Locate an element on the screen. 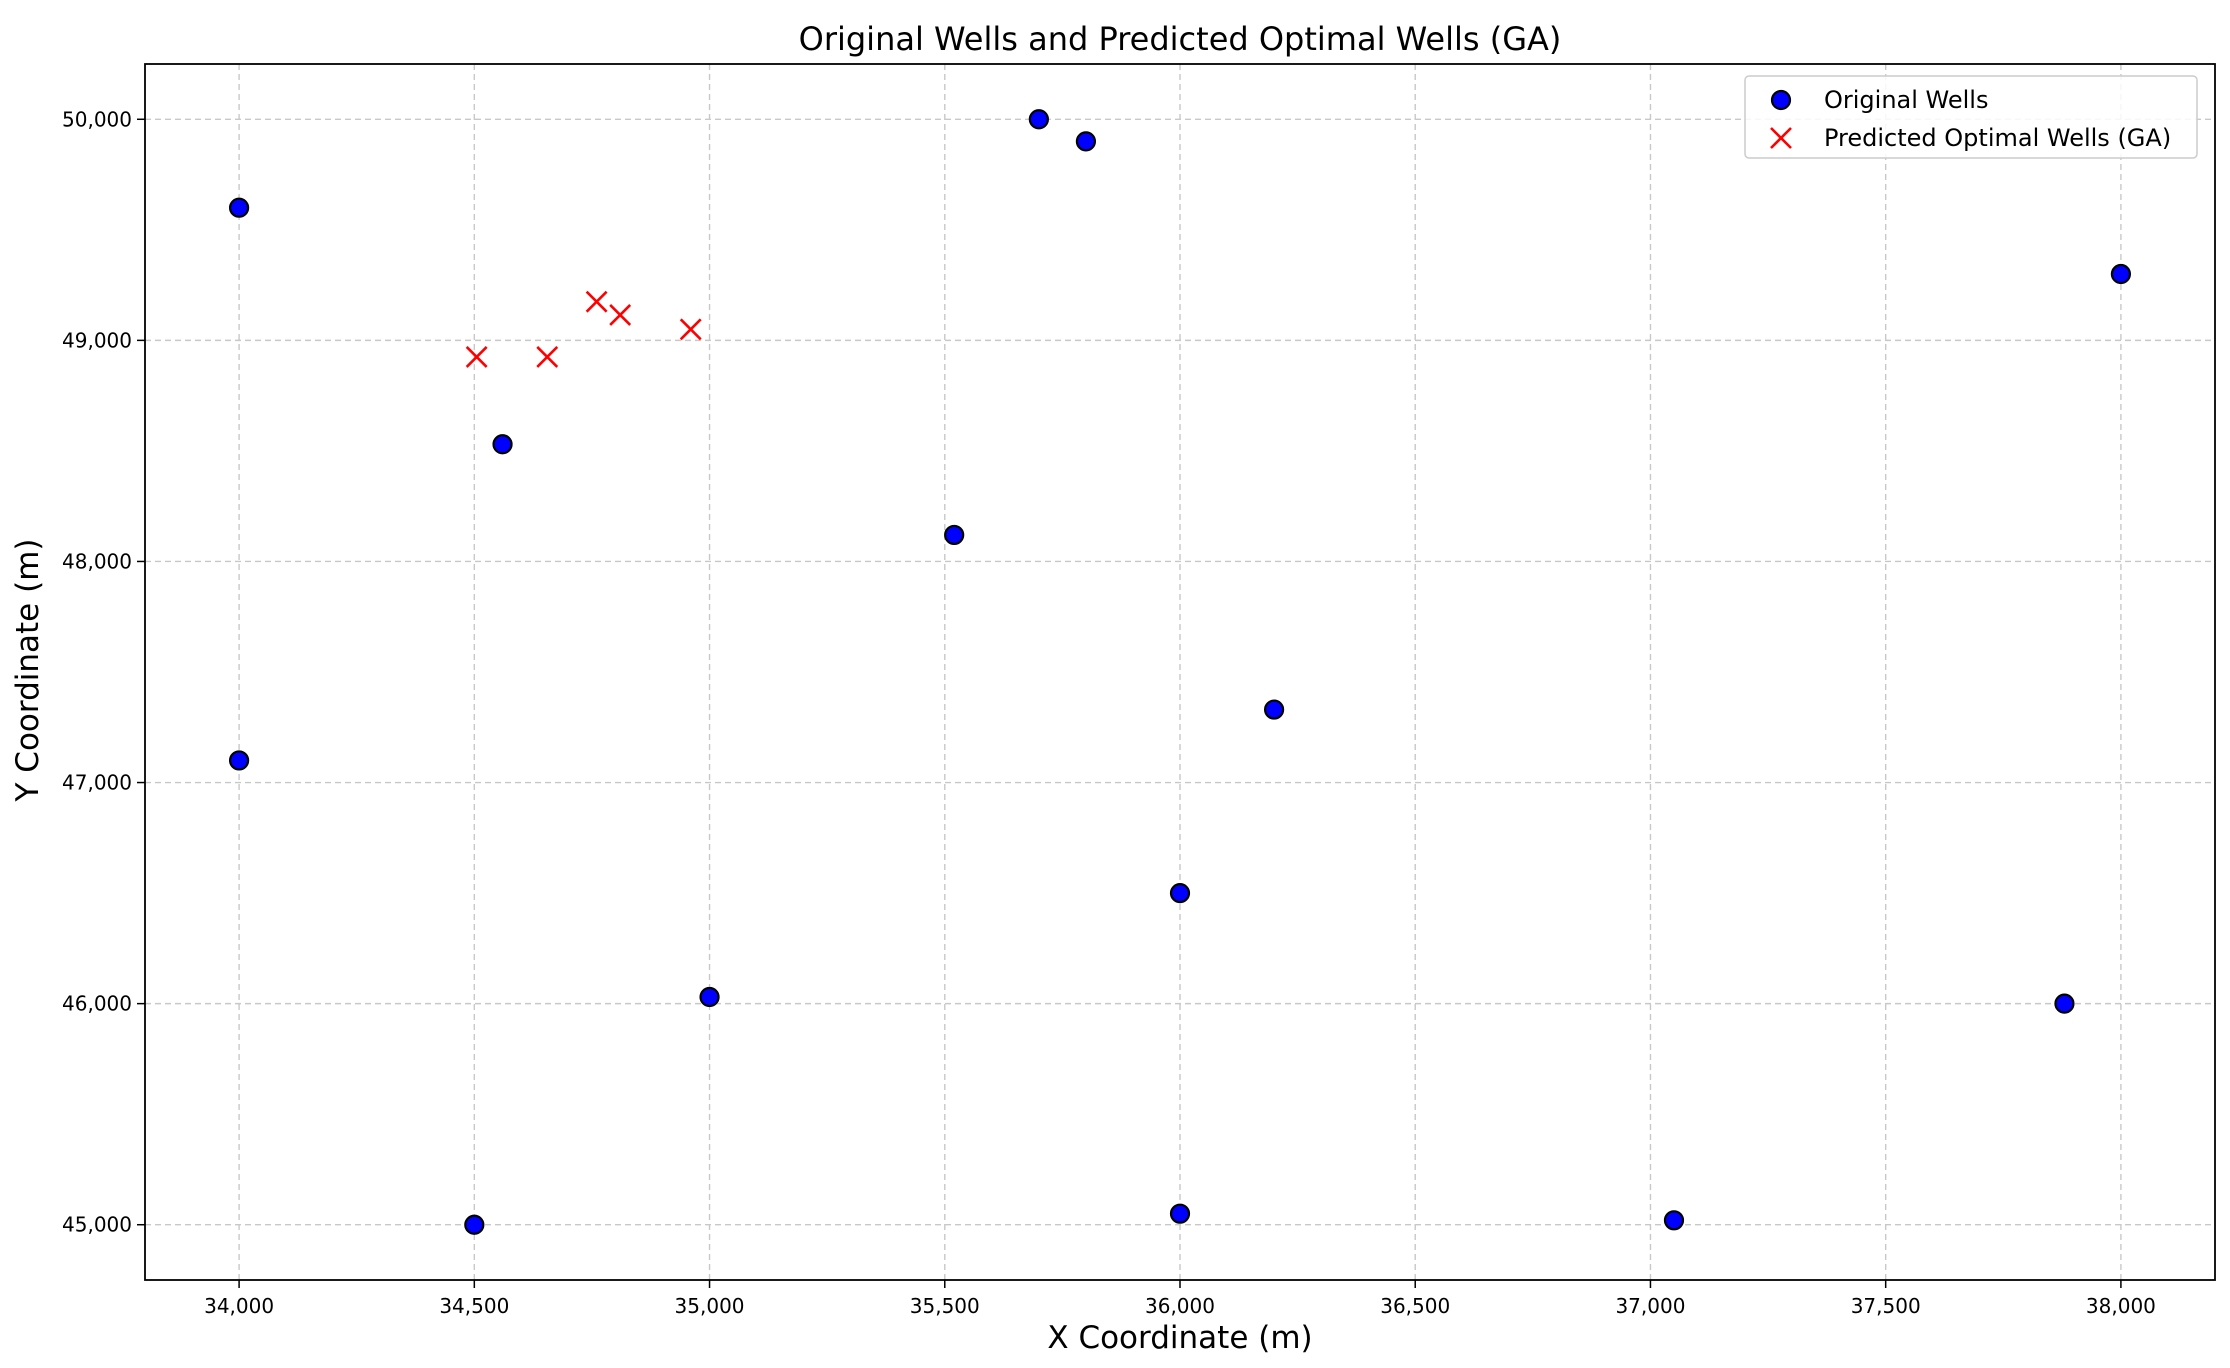  x-tick-label: 38,000 is located at coordinates (2121, 1306).